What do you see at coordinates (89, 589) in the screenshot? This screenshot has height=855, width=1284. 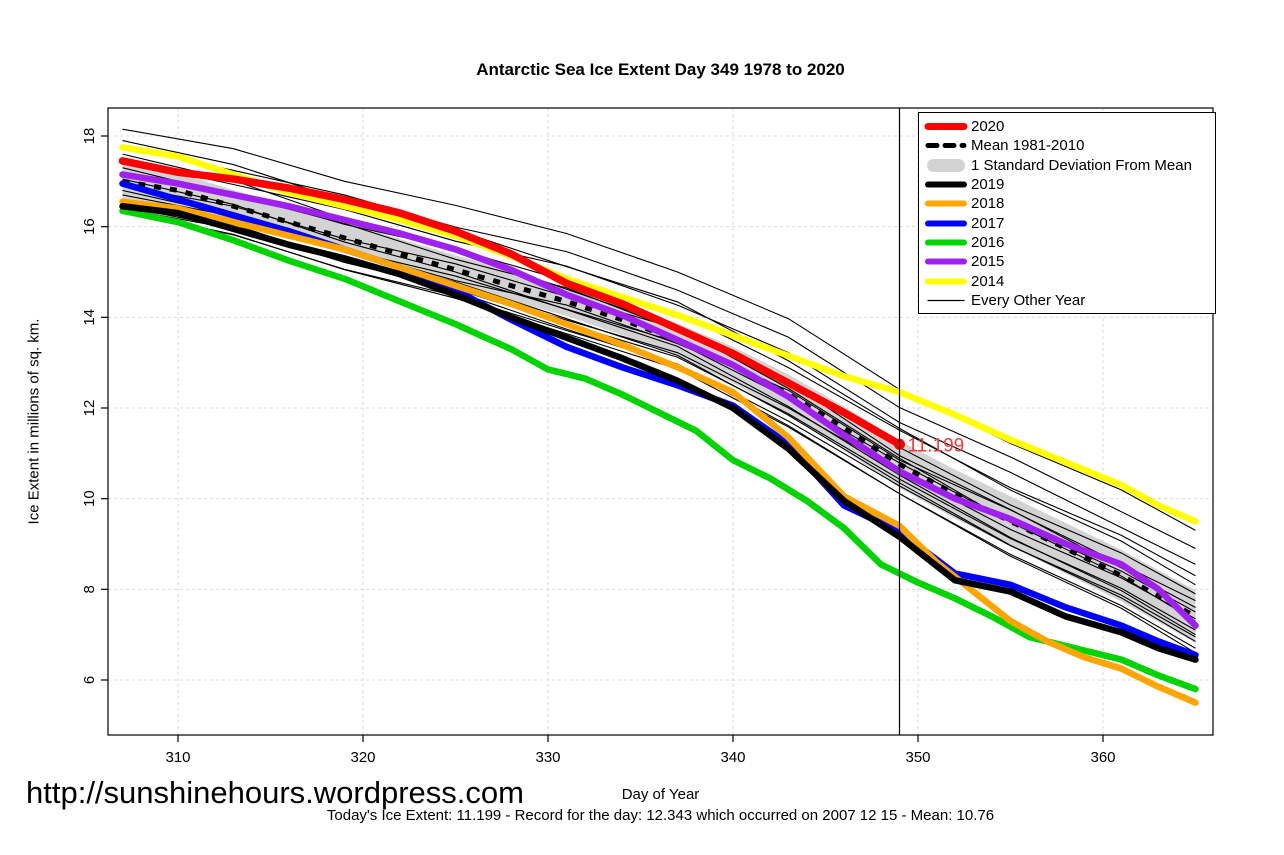 I see `y-tick-label: 8` at bounding box center [89, 589].